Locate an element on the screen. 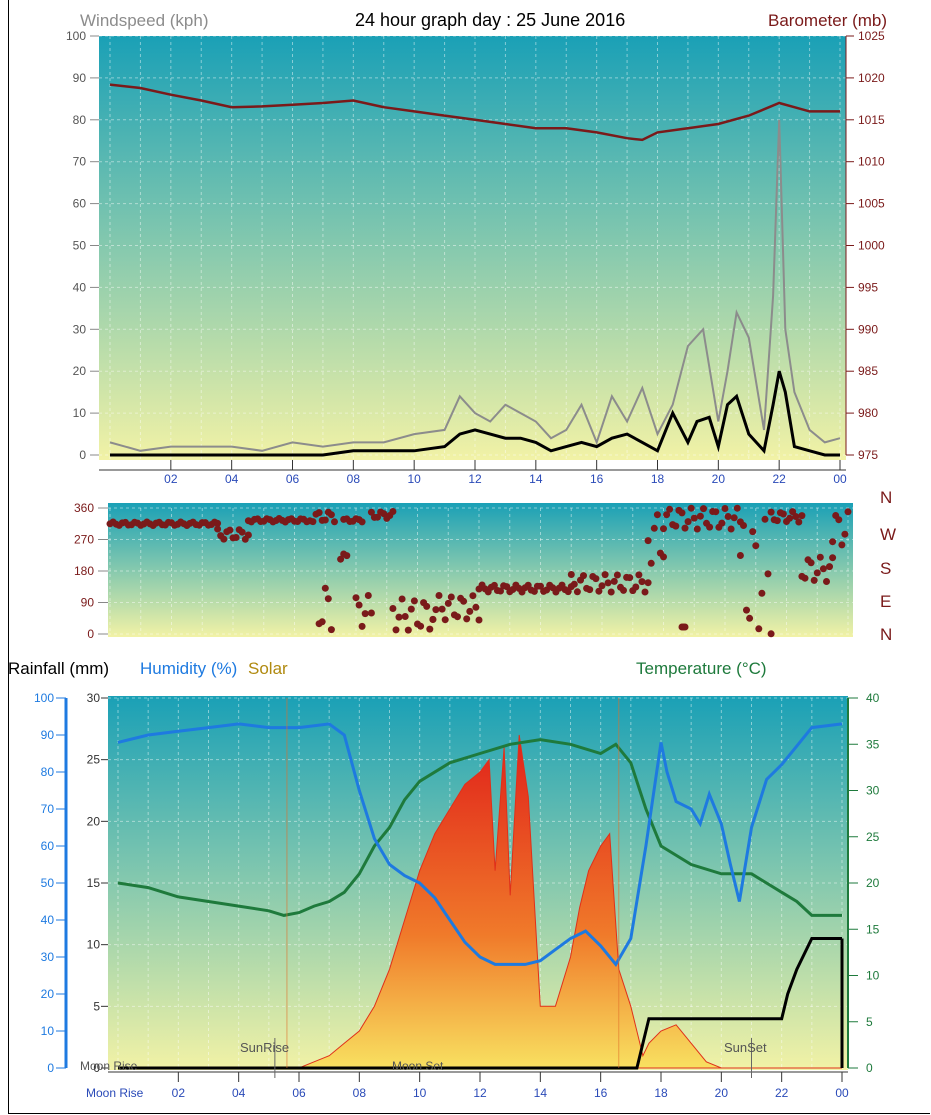 The image size is (931, 1115). top-x-tick-label: 00 is located at coordinates (840, 479).